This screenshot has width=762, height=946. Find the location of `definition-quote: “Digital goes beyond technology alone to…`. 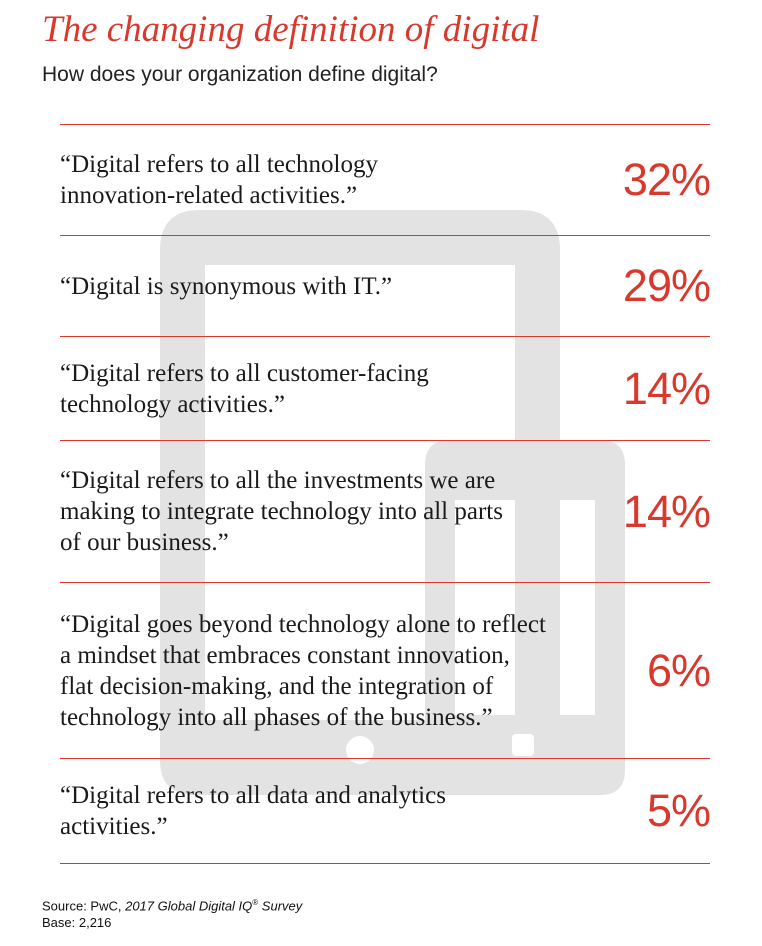

definition-quote: “Digital goes beyond technology alone to… is located at coordinates (303, 670).